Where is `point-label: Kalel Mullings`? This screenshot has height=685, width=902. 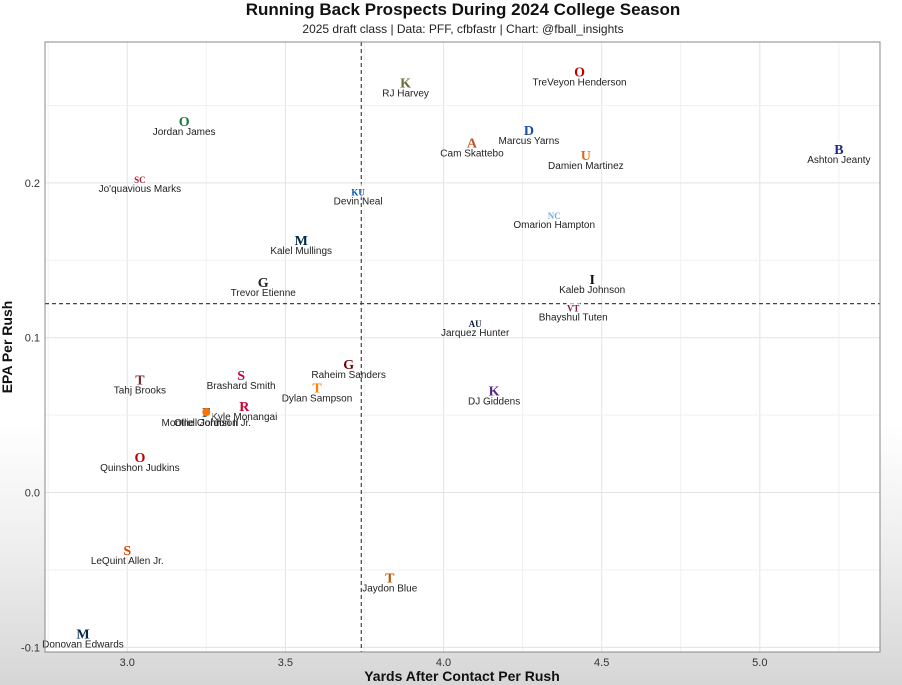 point-label: Kalel Mullings is located at coordinates (301, 251).